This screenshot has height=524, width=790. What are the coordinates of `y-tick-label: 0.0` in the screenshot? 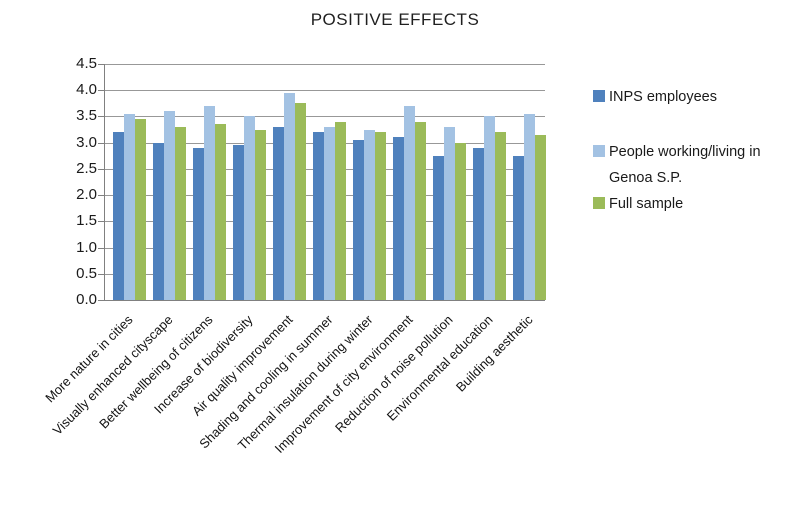 It's located at (86, 299).